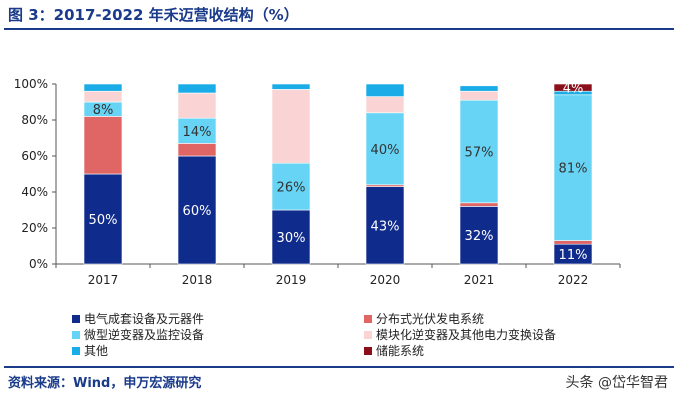 This screenshot has width=678, height=402. I want to click on data-label: 50%, so click(103, 220).